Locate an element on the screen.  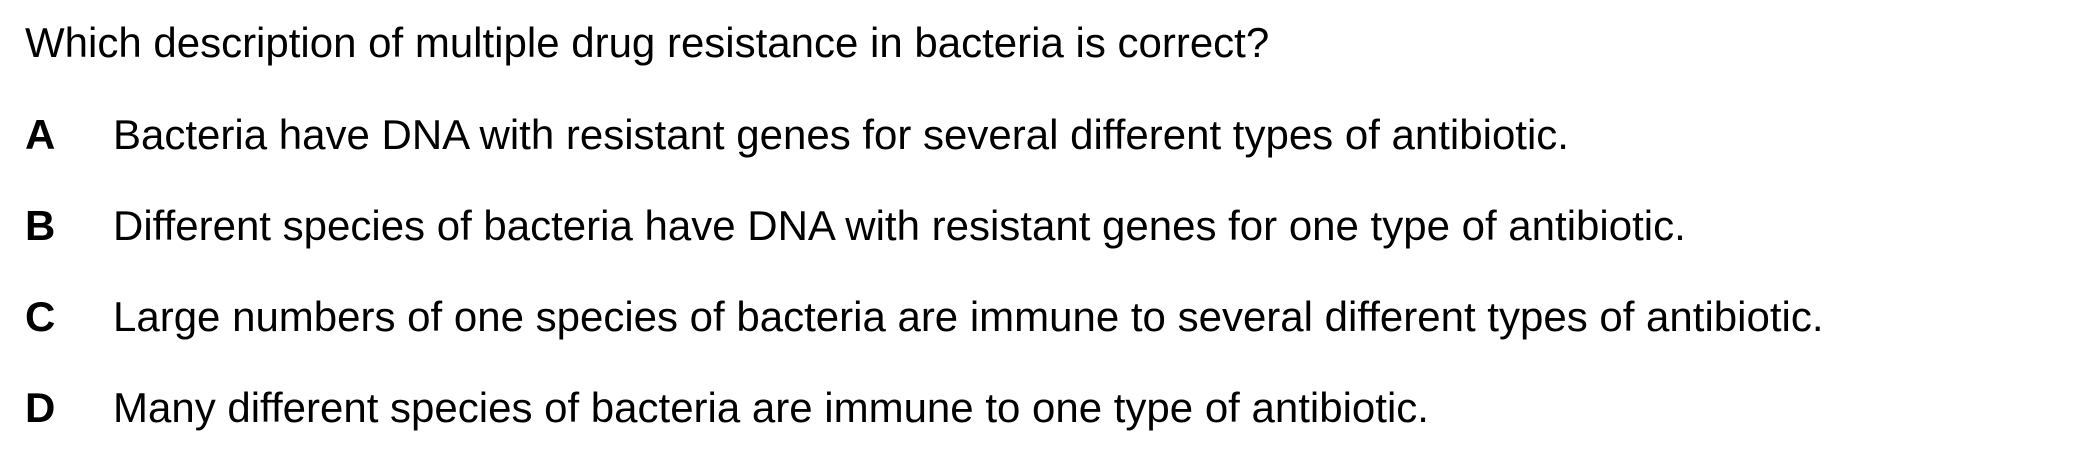
option-letter: D is located at coordinates (40, 407).